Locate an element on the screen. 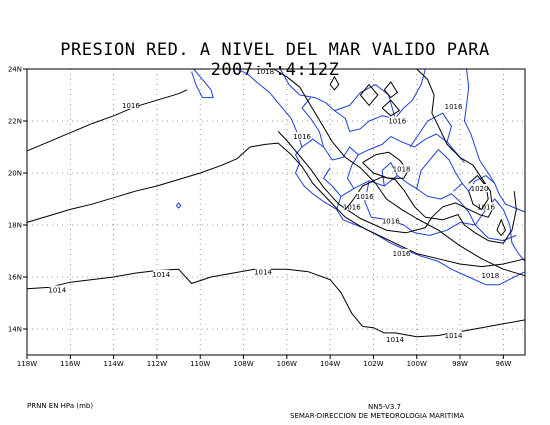 This screenshot has width=550, height=425. model-version: NN5-V3.7 is located at coordinates (384, 407).